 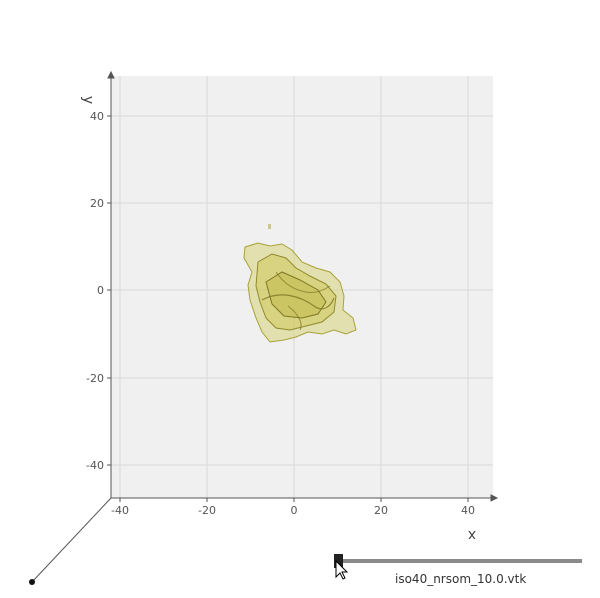 What do you see at coordinates (32, 582) in the screenshot?
I see `z-axis-endpoint` at bounding box center [32, 582].